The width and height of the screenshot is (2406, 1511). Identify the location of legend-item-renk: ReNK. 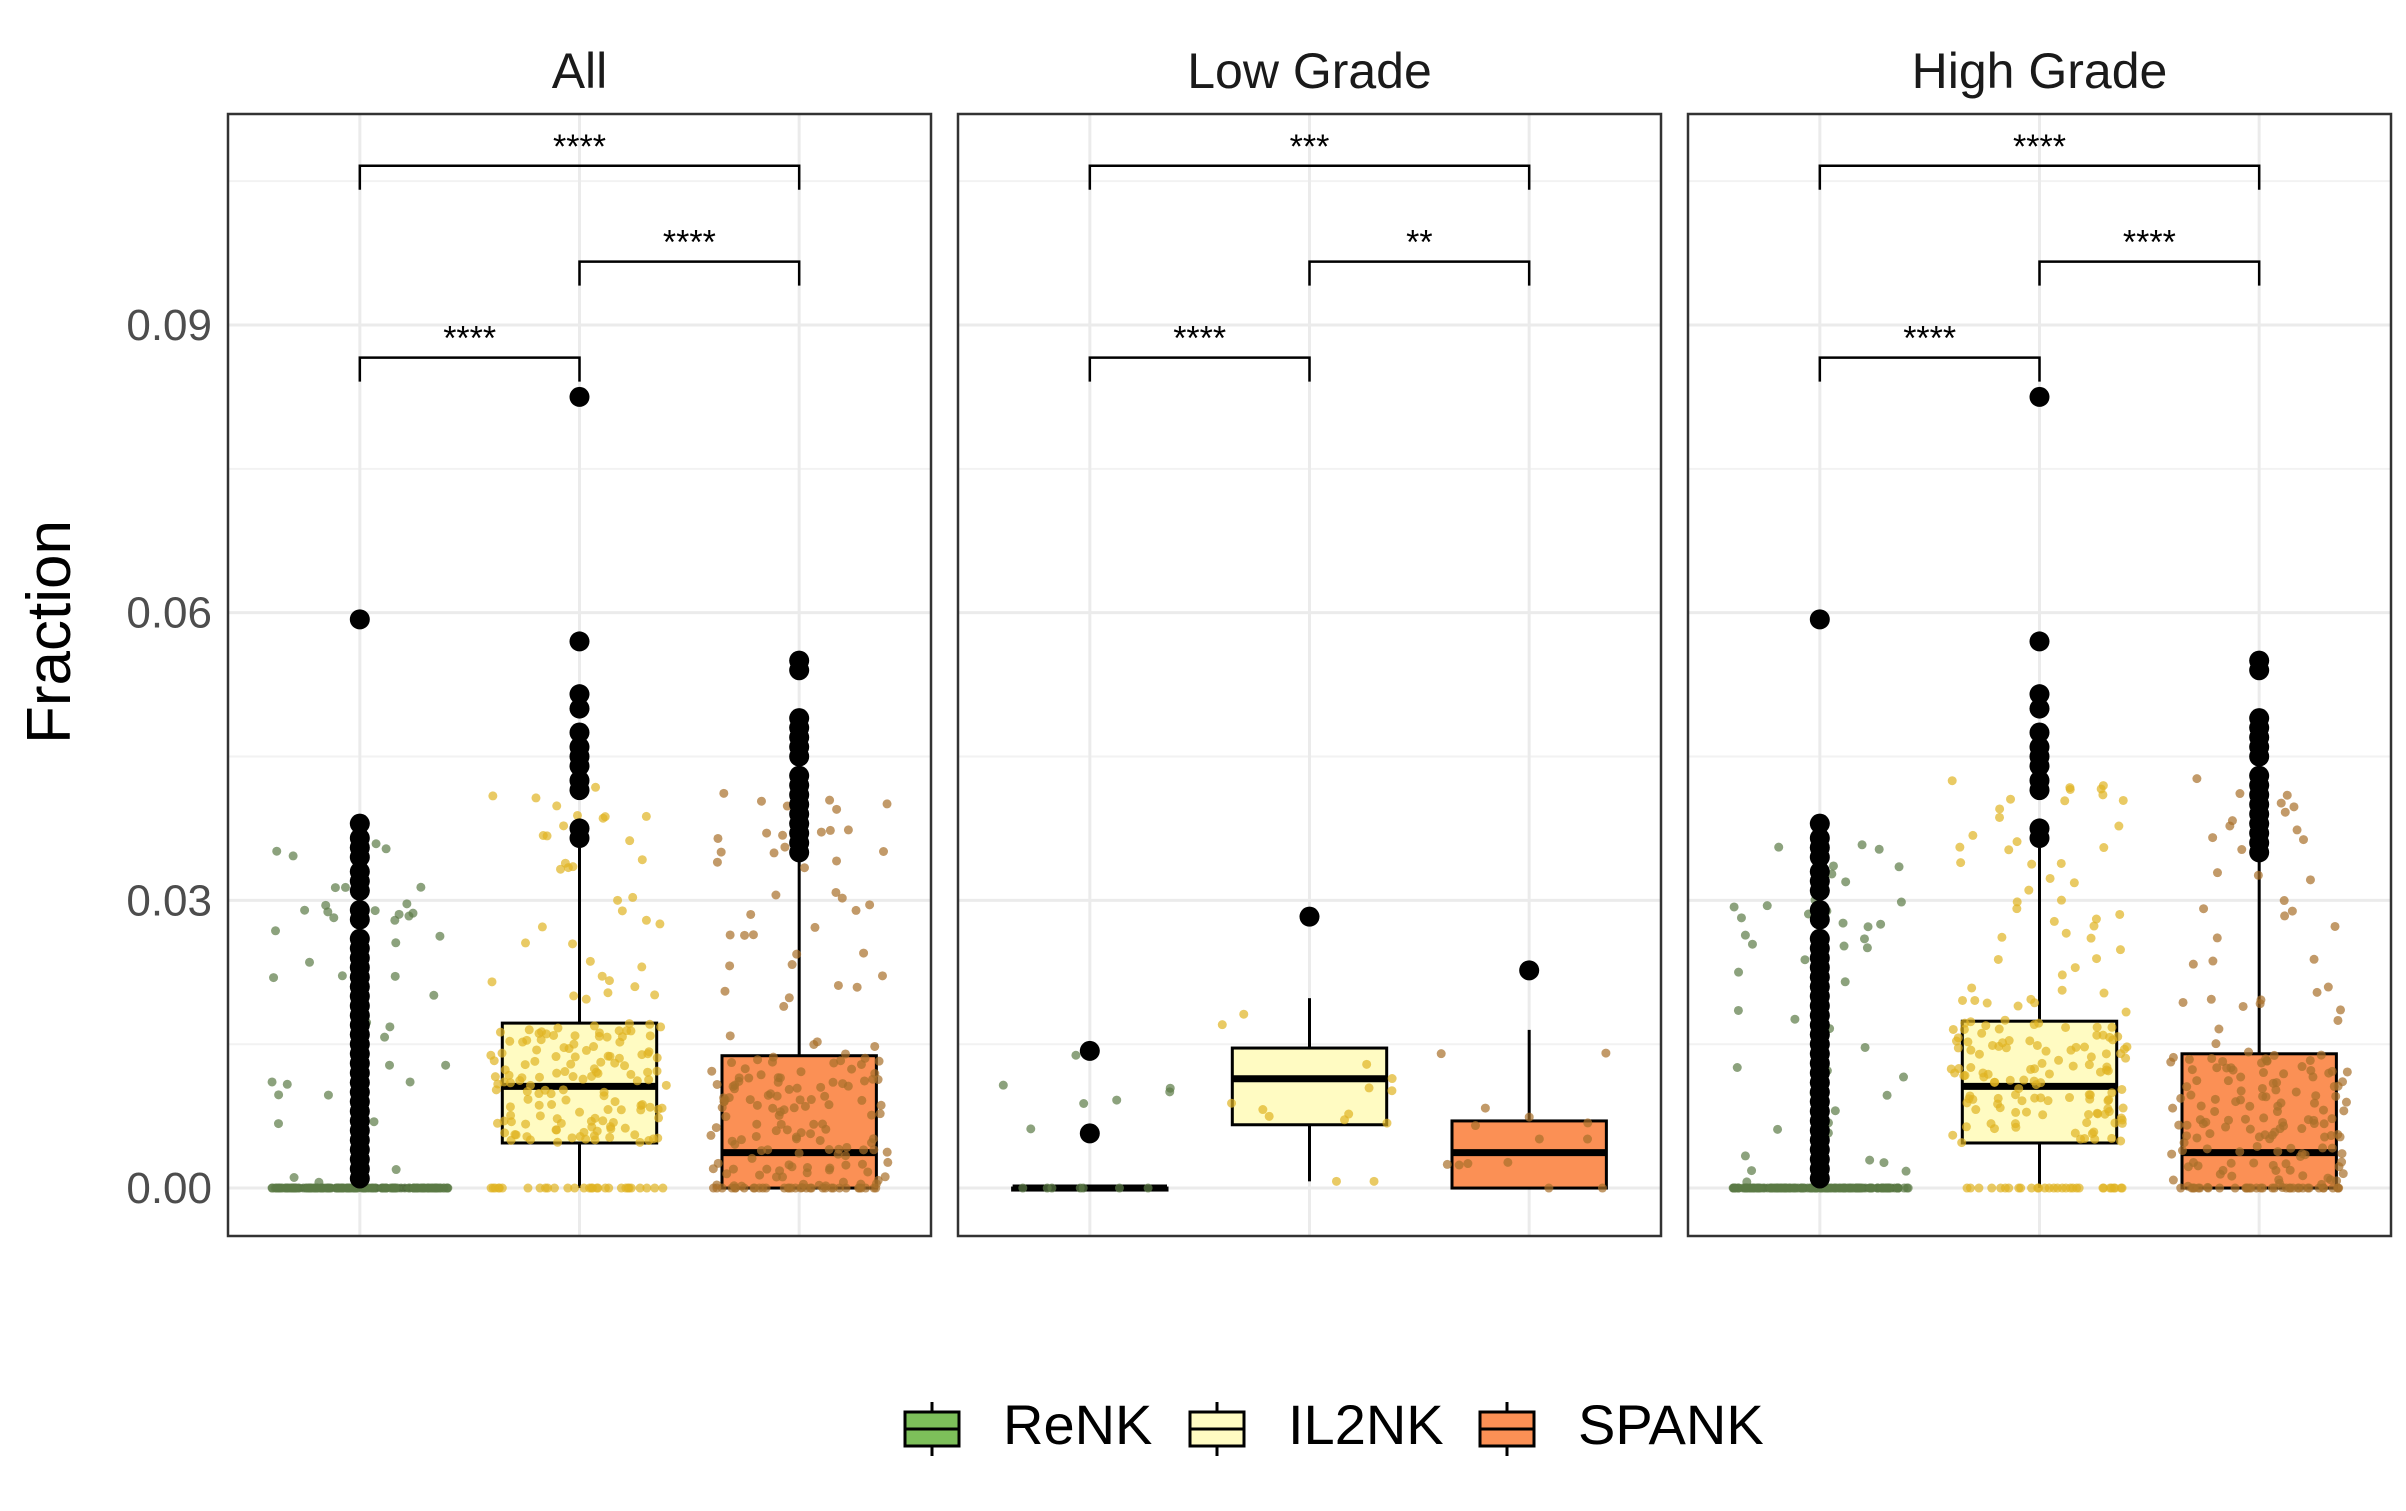
(1027, 1424).